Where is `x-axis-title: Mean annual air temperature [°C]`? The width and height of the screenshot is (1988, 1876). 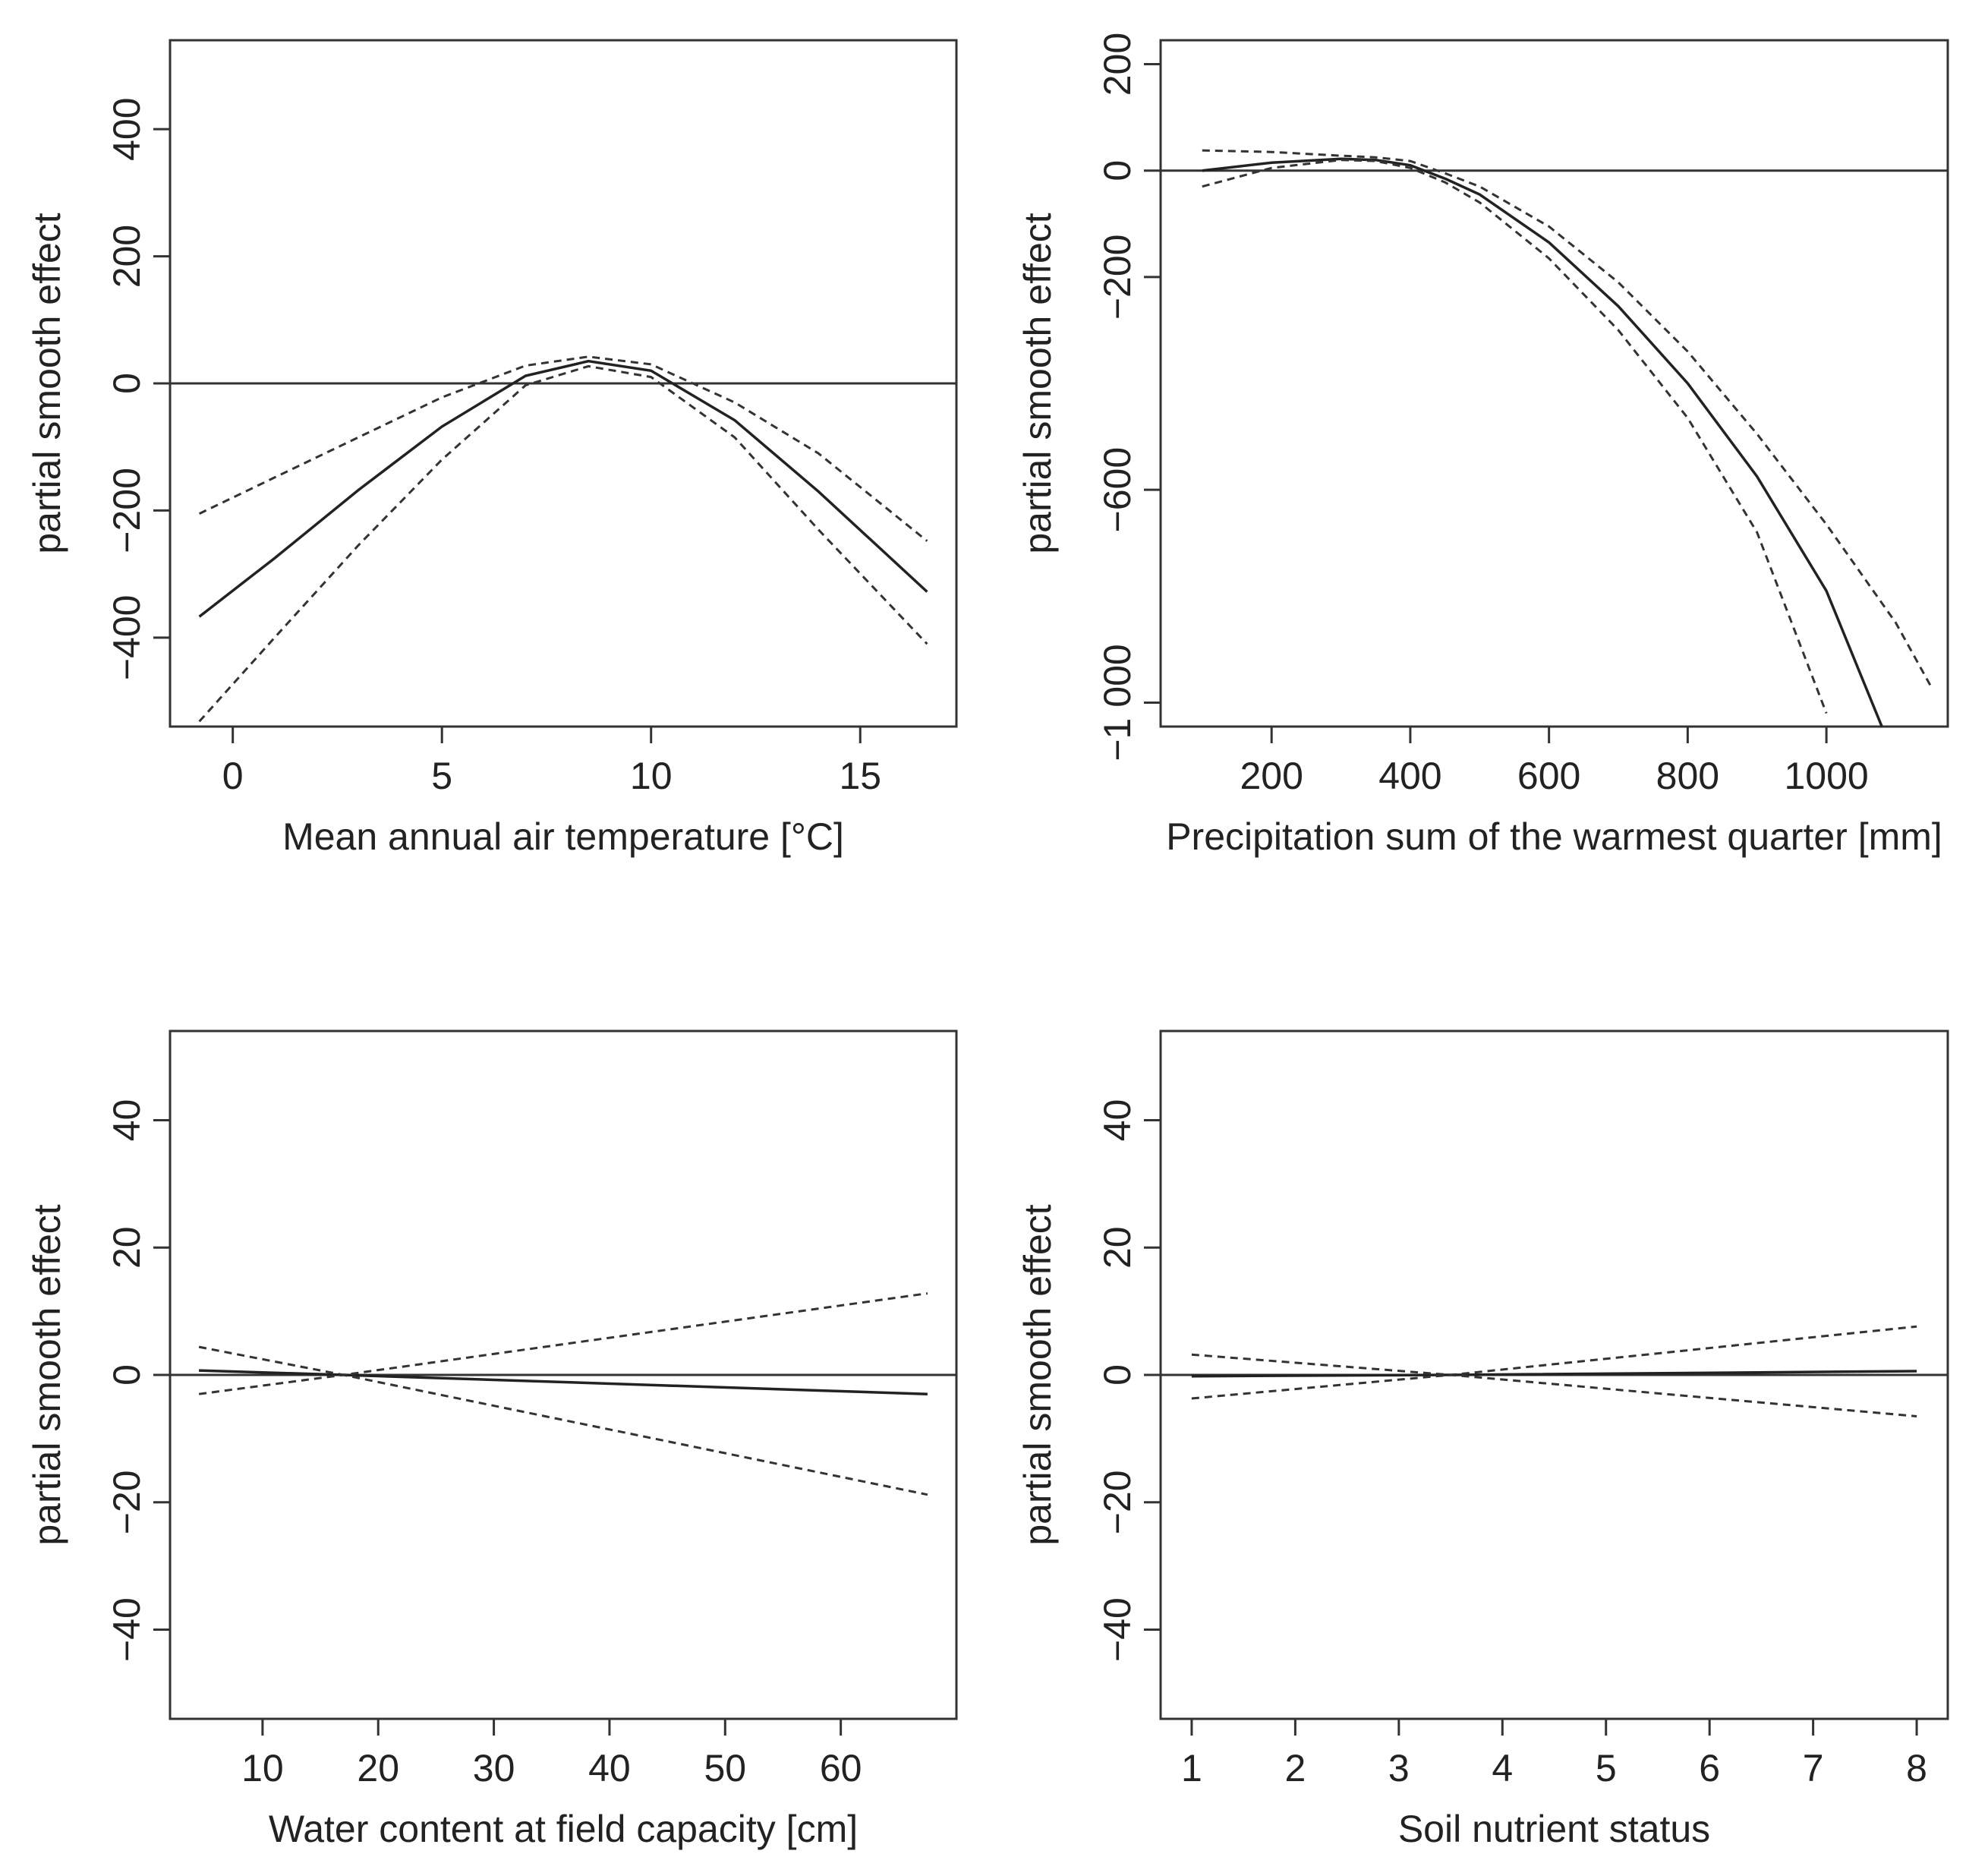
x-axis-title: Mean annual air temperature [°C] is located at coordinates (563, 837).